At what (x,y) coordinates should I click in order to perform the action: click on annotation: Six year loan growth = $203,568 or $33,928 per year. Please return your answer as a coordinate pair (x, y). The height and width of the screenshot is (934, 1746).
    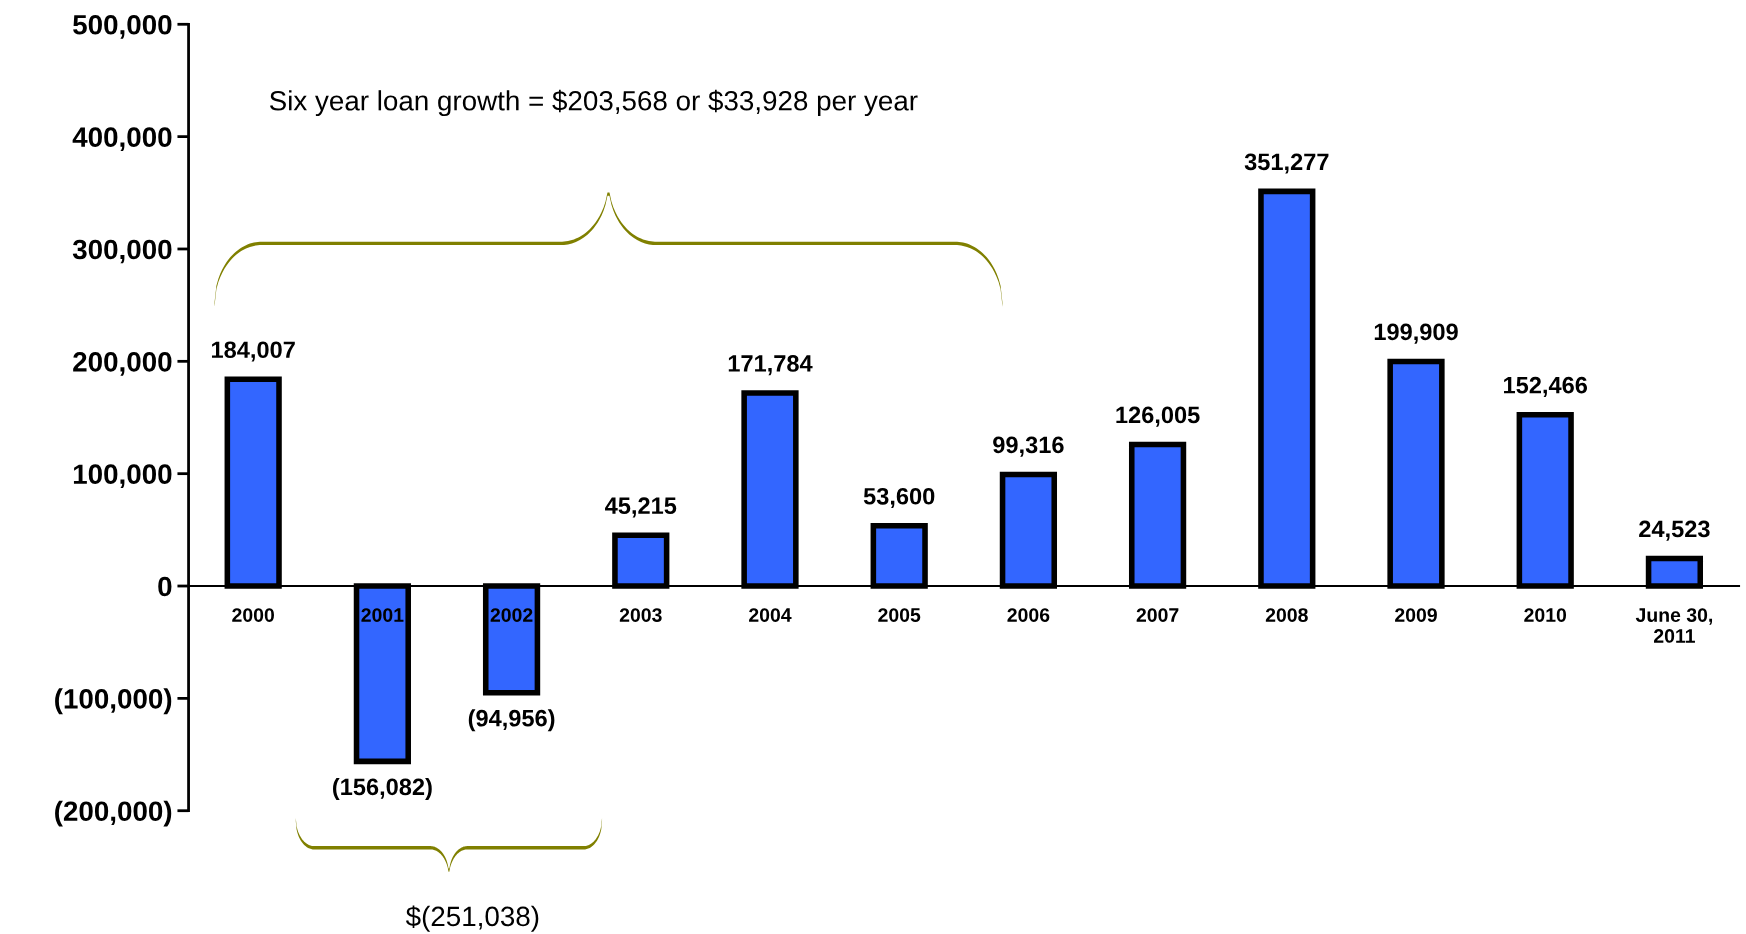
    Looking at the image, I should click on (593, 103).